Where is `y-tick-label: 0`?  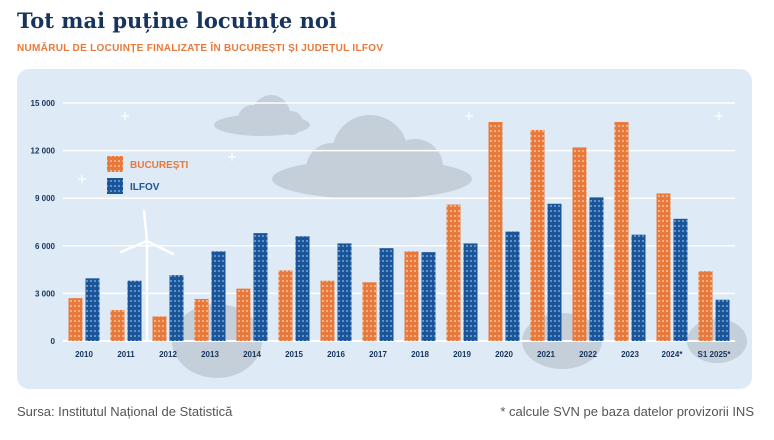
y-tick-label: 0 is located at coordinates (53, 341).